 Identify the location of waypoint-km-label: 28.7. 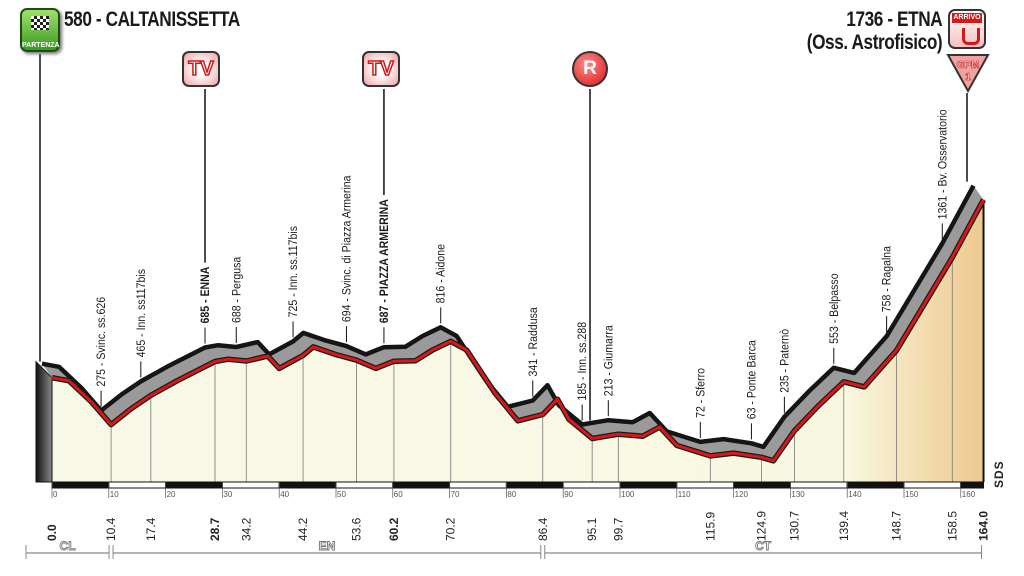
(215, 529).